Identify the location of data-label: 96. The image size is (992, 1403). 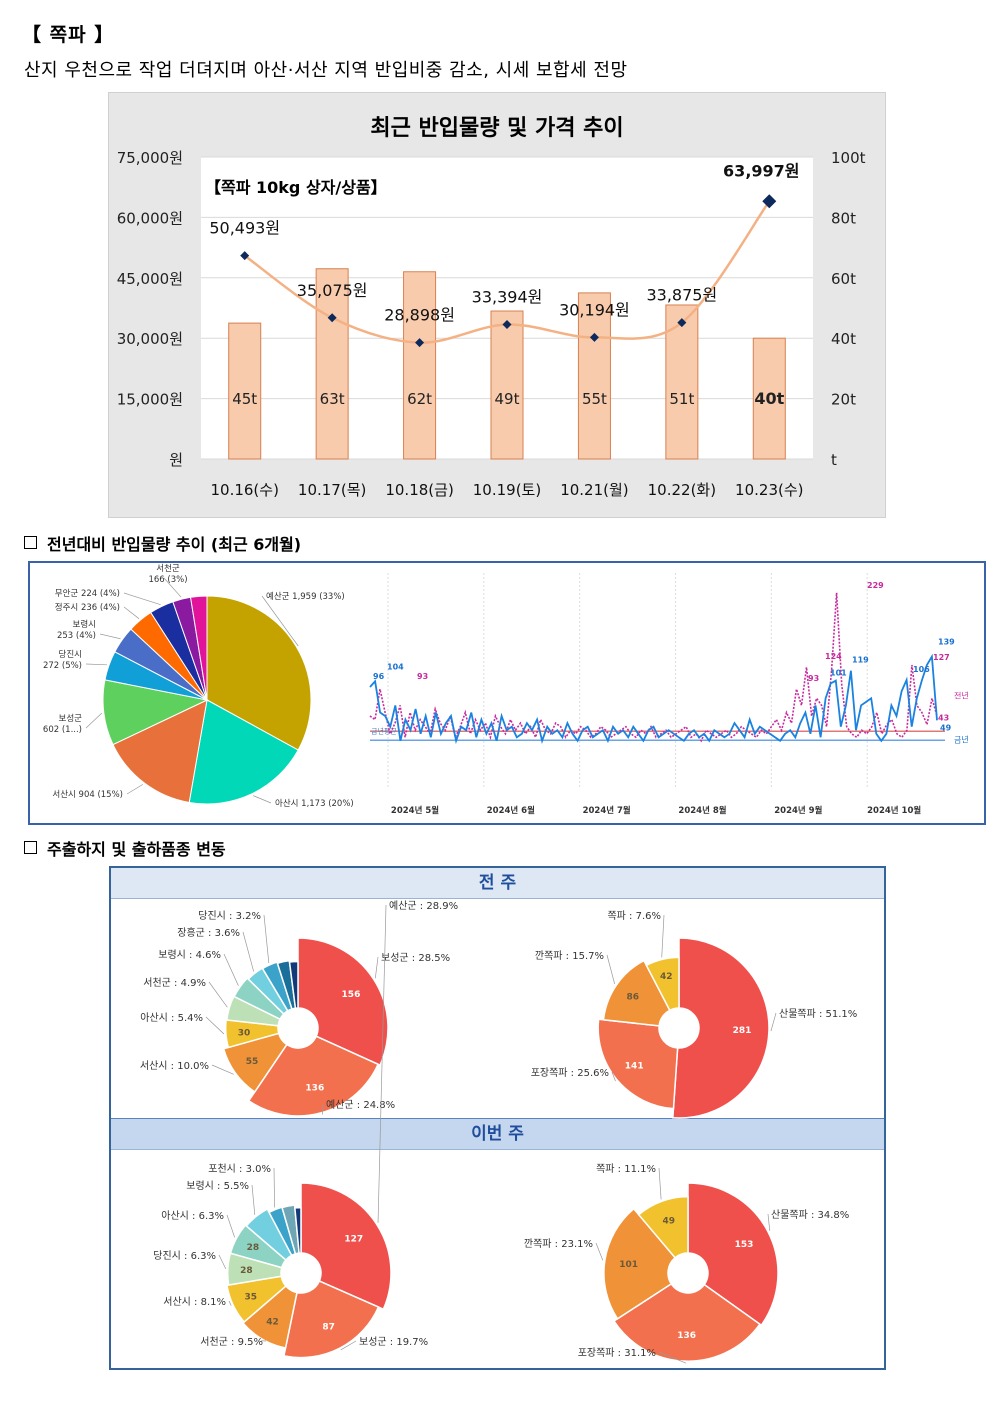
(379, 676).